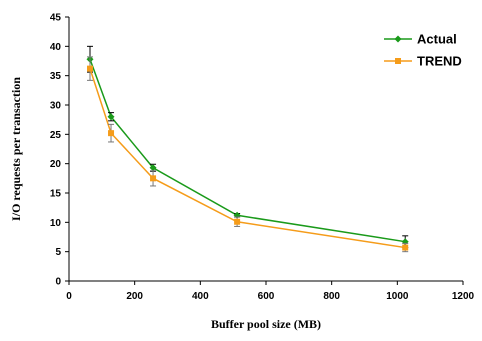 This screenshot has height=341, width=482. What do you see at coordinates (463, 296) in the screenshot?
I see `x-tick-label: 1200` at bounding box center [463, 296].